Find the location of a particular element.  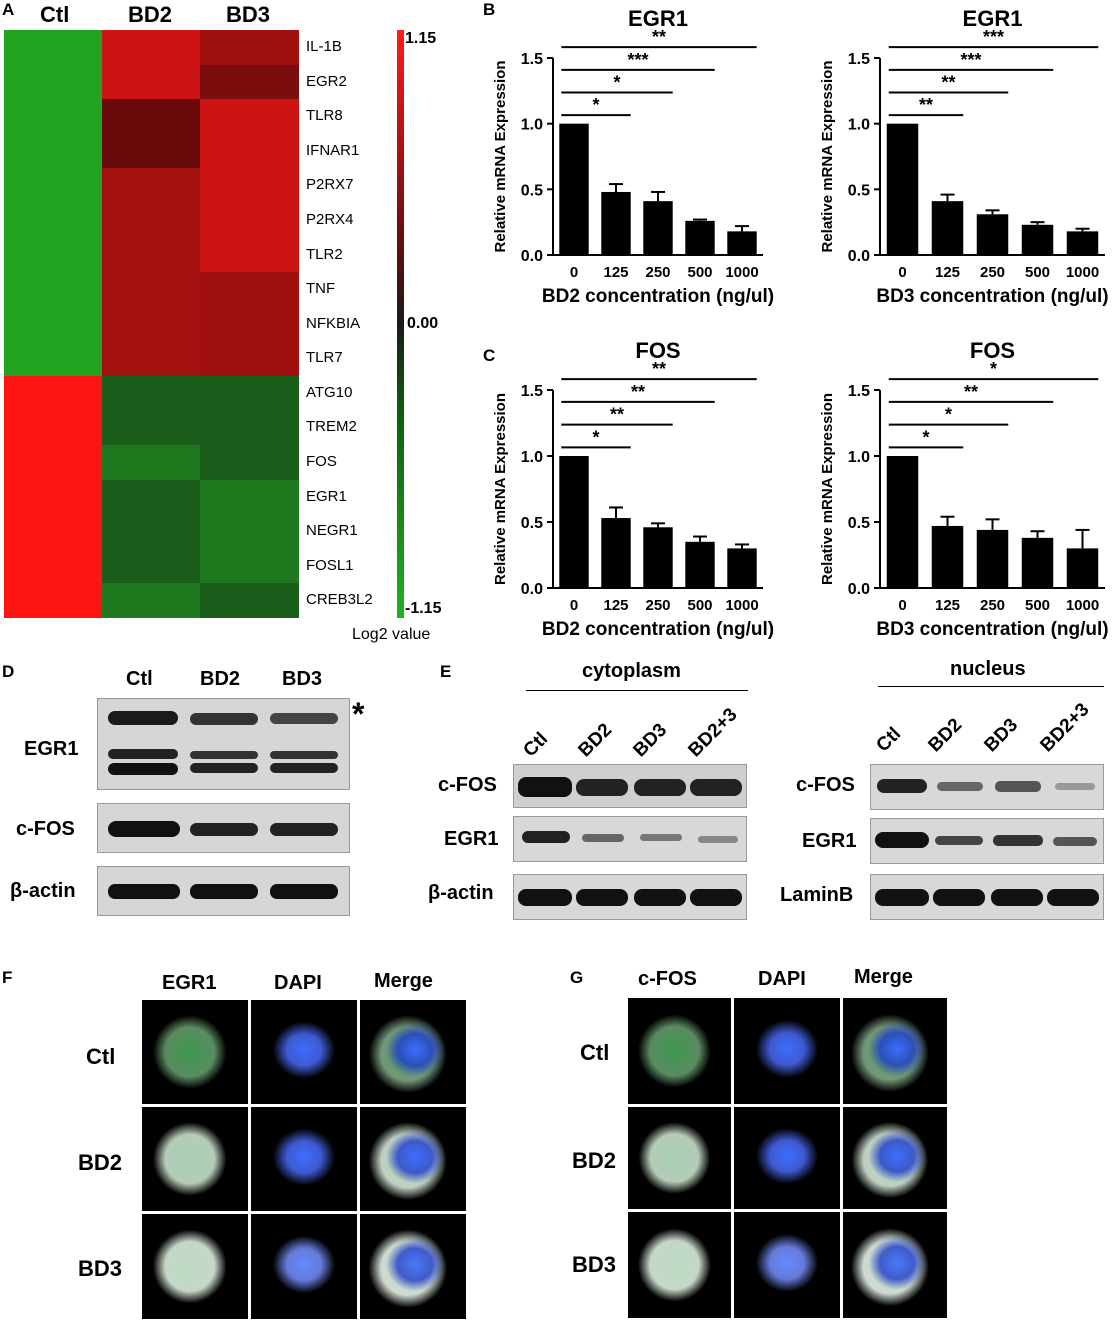

blot-d-egr1 is located at coordinates (223, 744).